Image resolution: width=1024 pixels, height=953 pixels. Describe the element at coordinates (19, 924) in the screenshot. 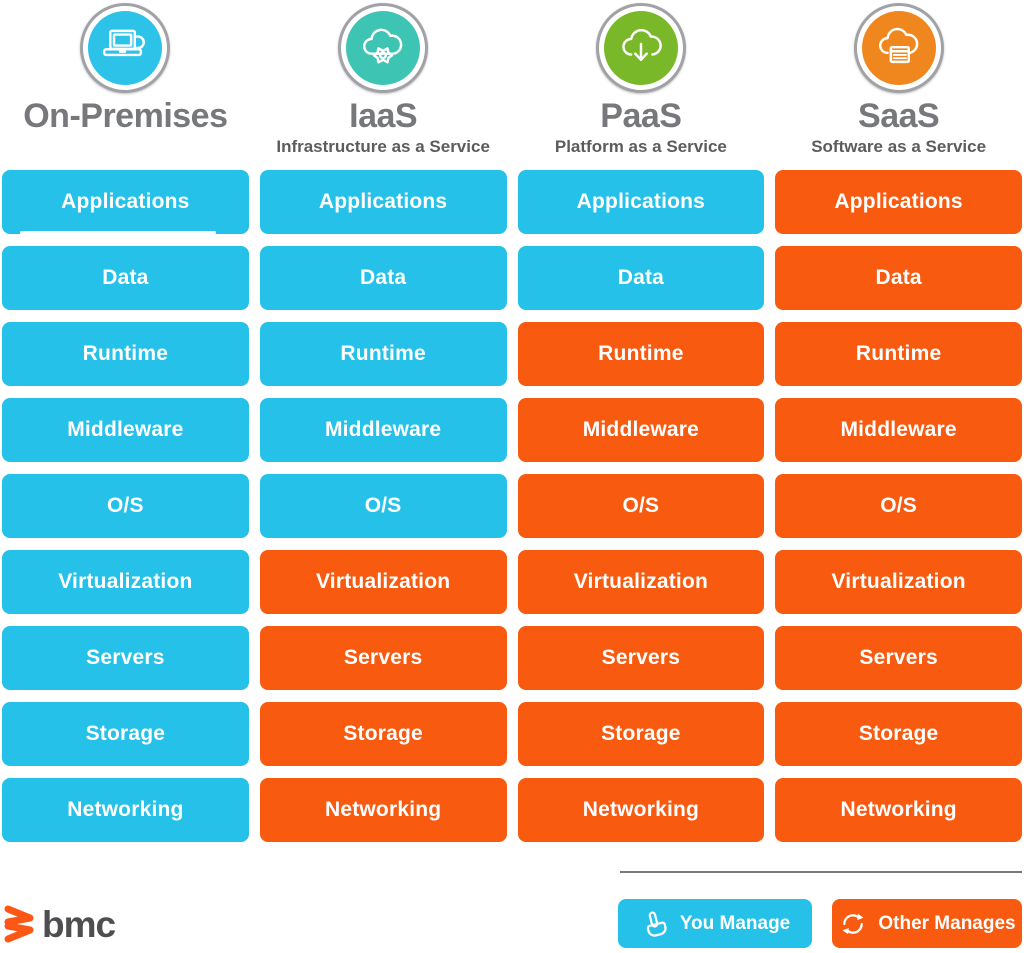

I see `bmc-mark-icon` at that location.